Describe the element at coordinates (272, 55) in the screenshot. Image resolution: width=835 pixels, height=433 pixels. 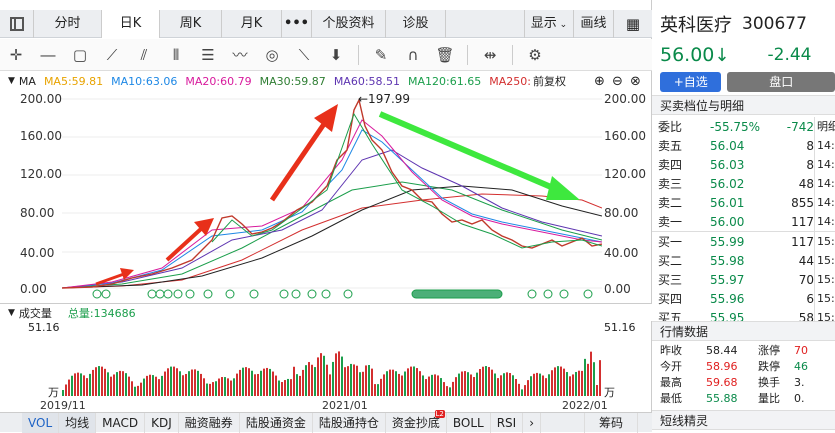
I see `cycle-tool: ◎` at that location.